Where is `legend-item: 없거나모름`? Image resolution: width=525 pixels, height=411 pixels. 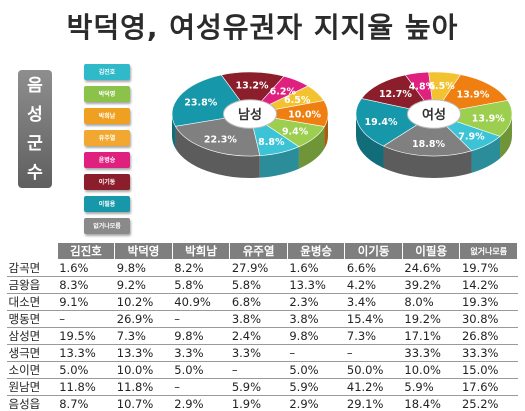 legend-item: 없거나모름 is located at coordinates (113, 227).